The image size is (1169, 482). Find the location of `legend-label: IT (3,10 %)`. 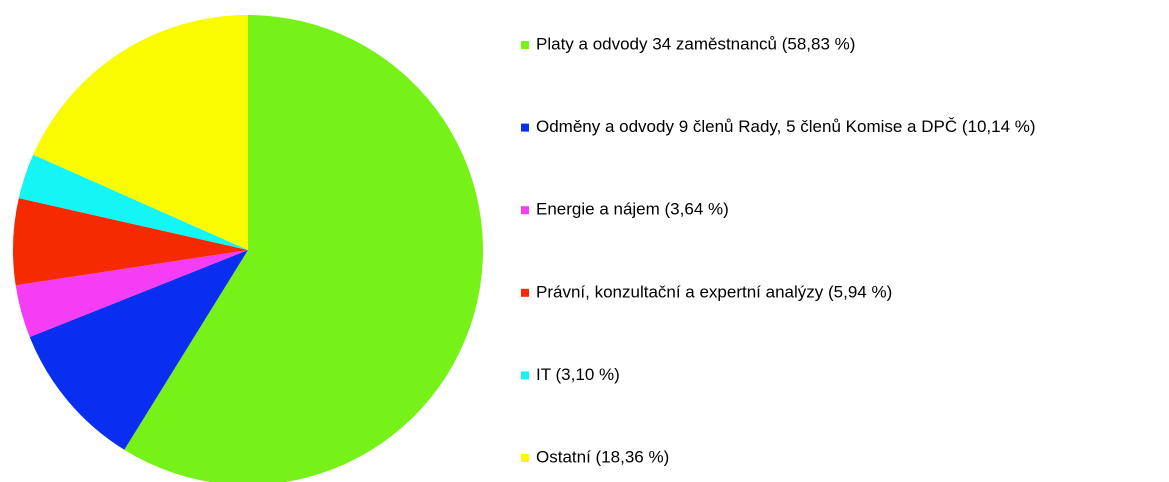

legend-label: IT (3,10 %) is located at coordinates (578, 374).